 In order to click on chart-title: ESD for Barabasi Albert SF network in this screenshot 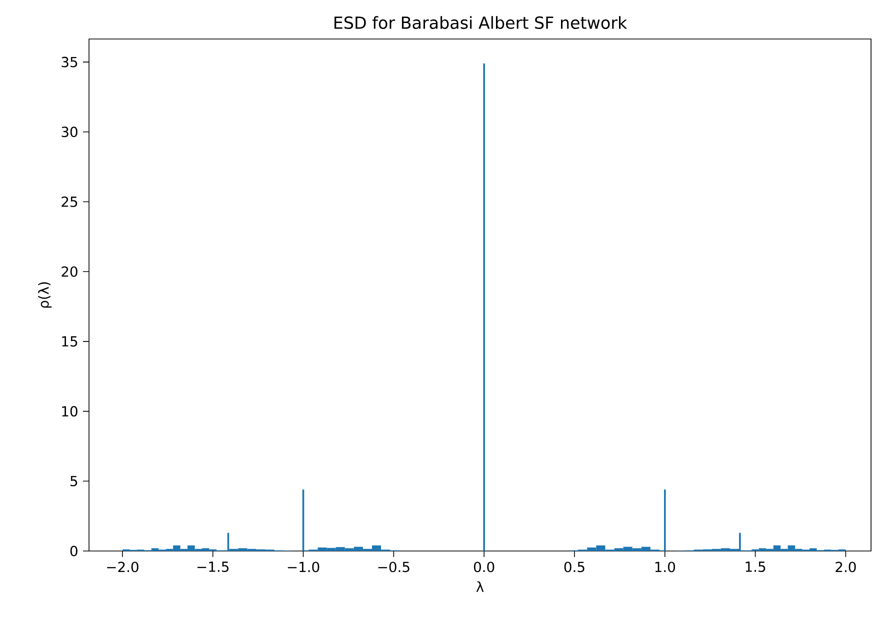, I will do `click(481, 22)`.